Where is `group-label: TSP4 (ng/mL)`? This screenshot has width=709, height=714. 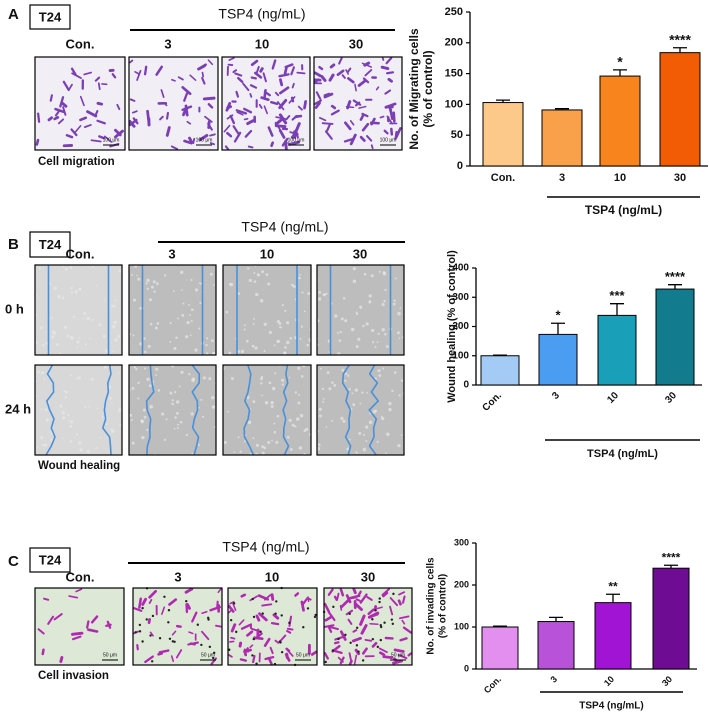 group-label: TSP4 (ng/mL) is located at coordinates (622, 454).